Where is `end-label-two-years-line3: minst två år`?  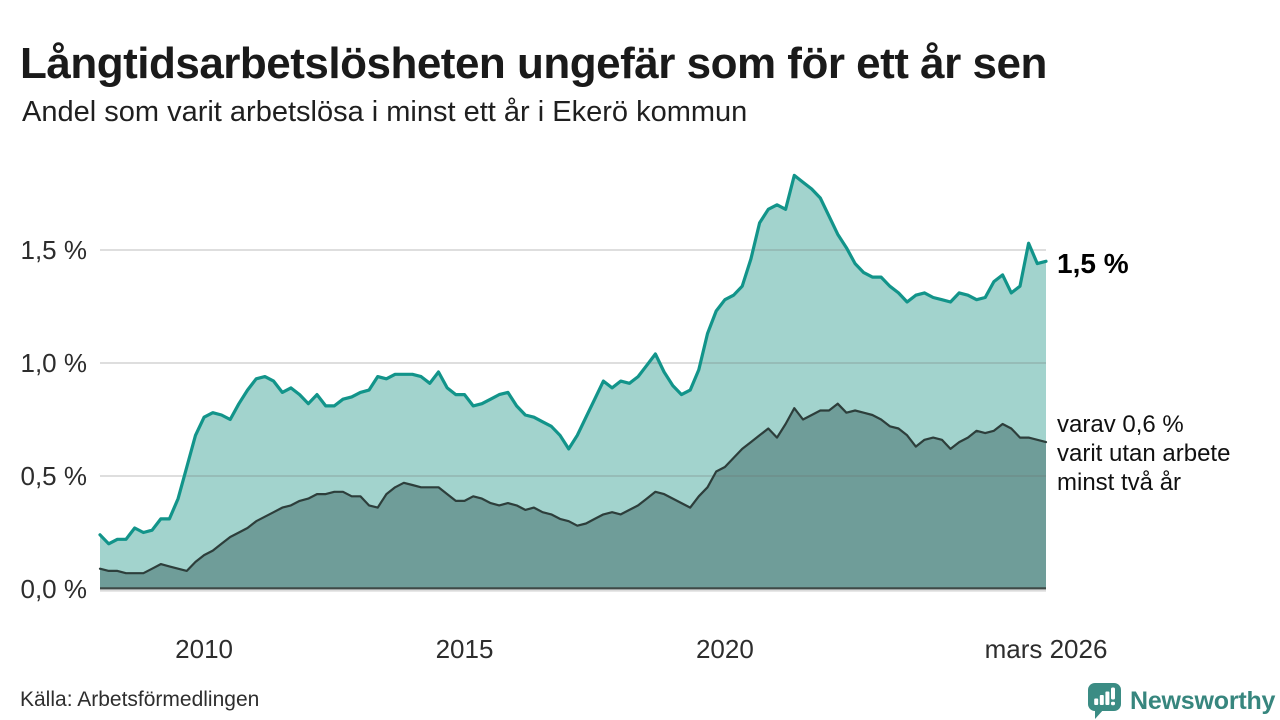
end-label-two-years-line3: minst två år is located at coordinates (1119, 482).